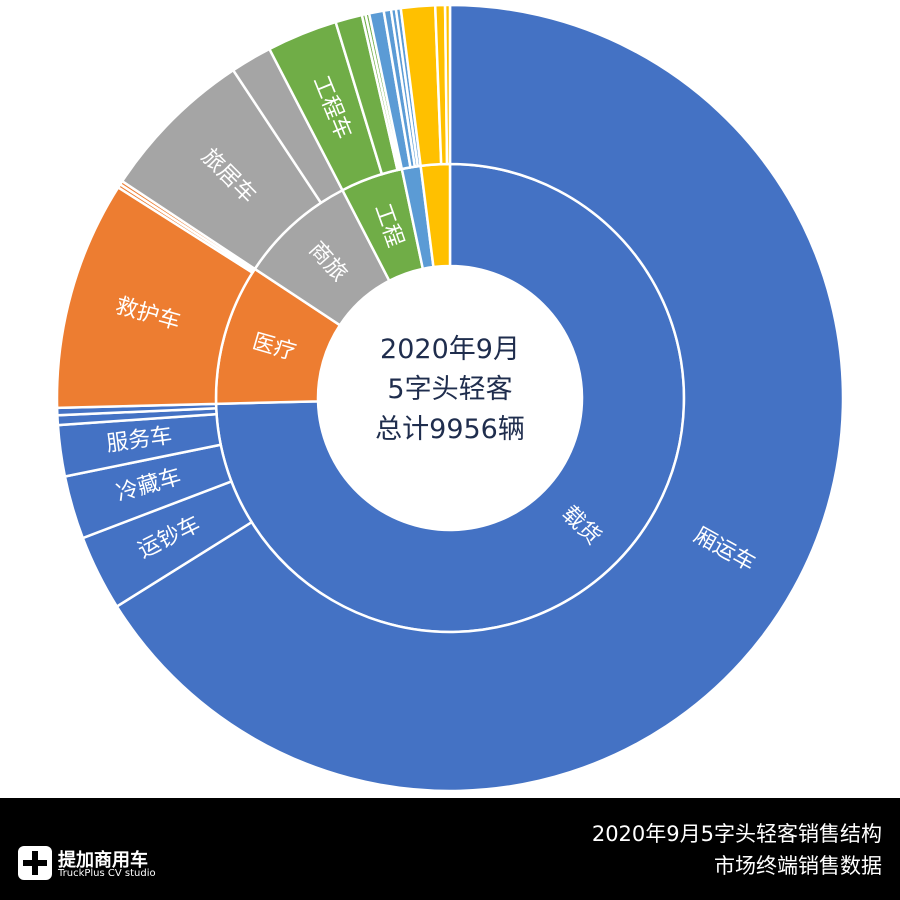 The height and width of the screenshot is (900, 900). What do you see at coordinates (798, 866) in the screenshot?
I see `footer-title-line2: 市场终端销售数据` at bounding box center [798, 866].